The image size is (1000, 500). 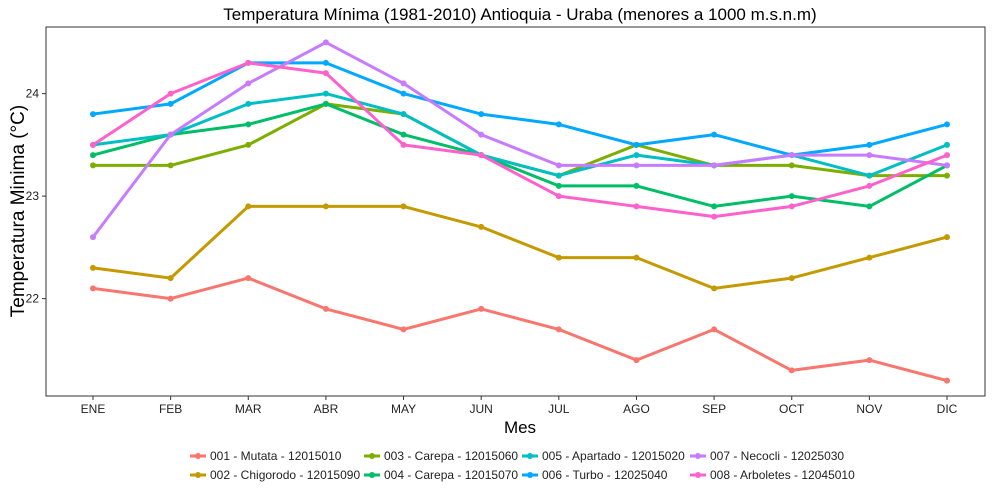 What do you see at coordinates (285, 475) in the screenshot?
I see `legend-label: 002 - Chigorodo - 12015090` at bounding box center [285, 475].